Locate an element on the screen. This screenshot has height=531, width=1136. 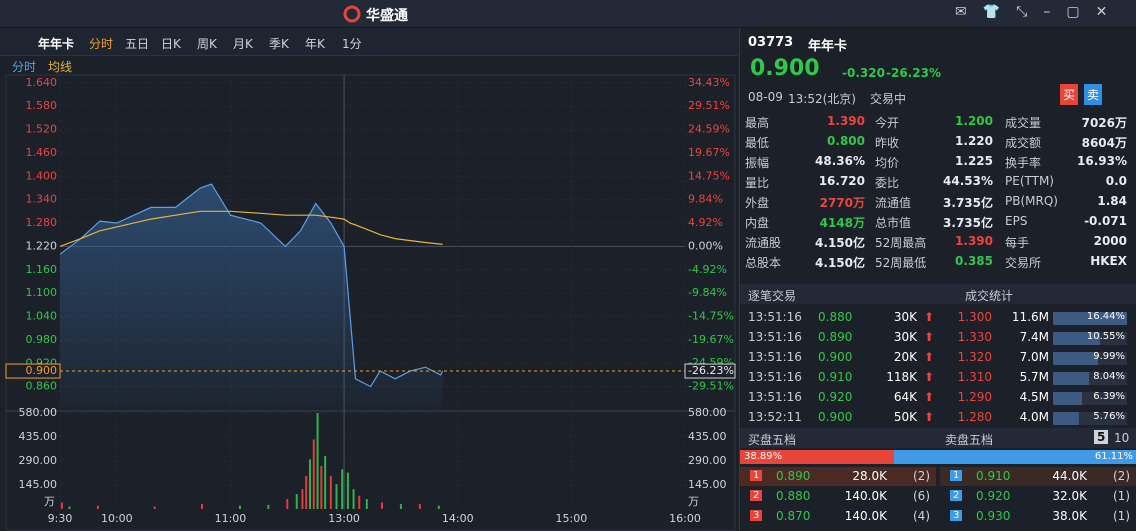
y2-tick-label: 19.67% is located at coordinates (709, 152).